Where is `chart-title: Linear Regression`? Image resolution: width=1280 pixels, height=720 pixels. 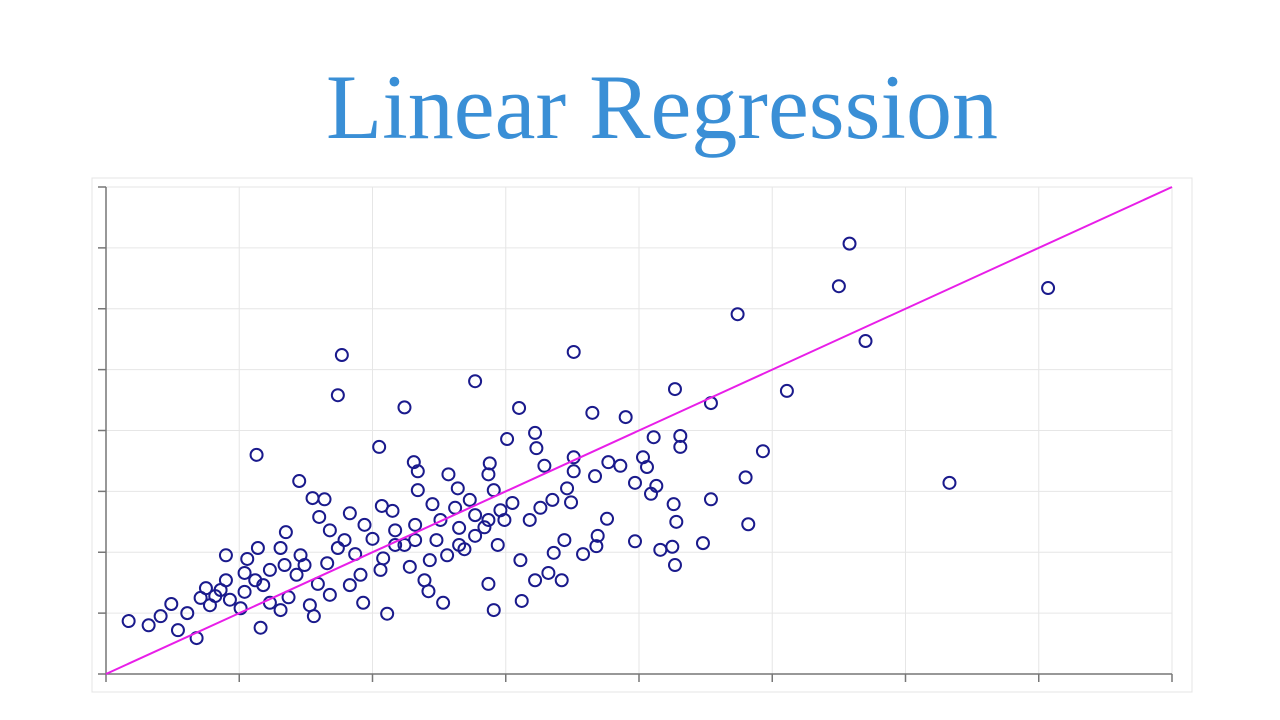
chart-title: Linear Regression is located at coordinates (662, 107).